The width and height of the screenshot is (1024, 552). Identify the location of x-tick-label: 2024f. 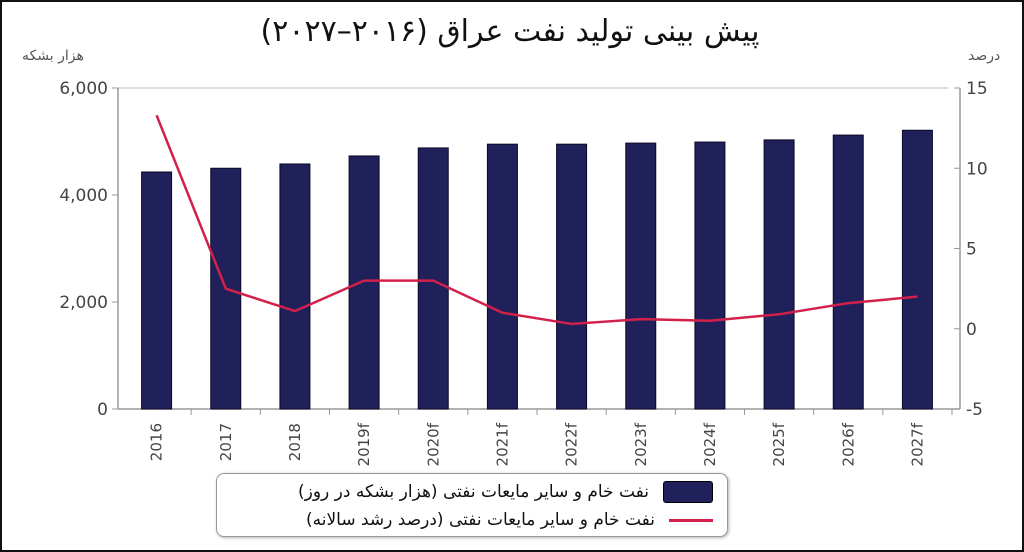
(710, 444).